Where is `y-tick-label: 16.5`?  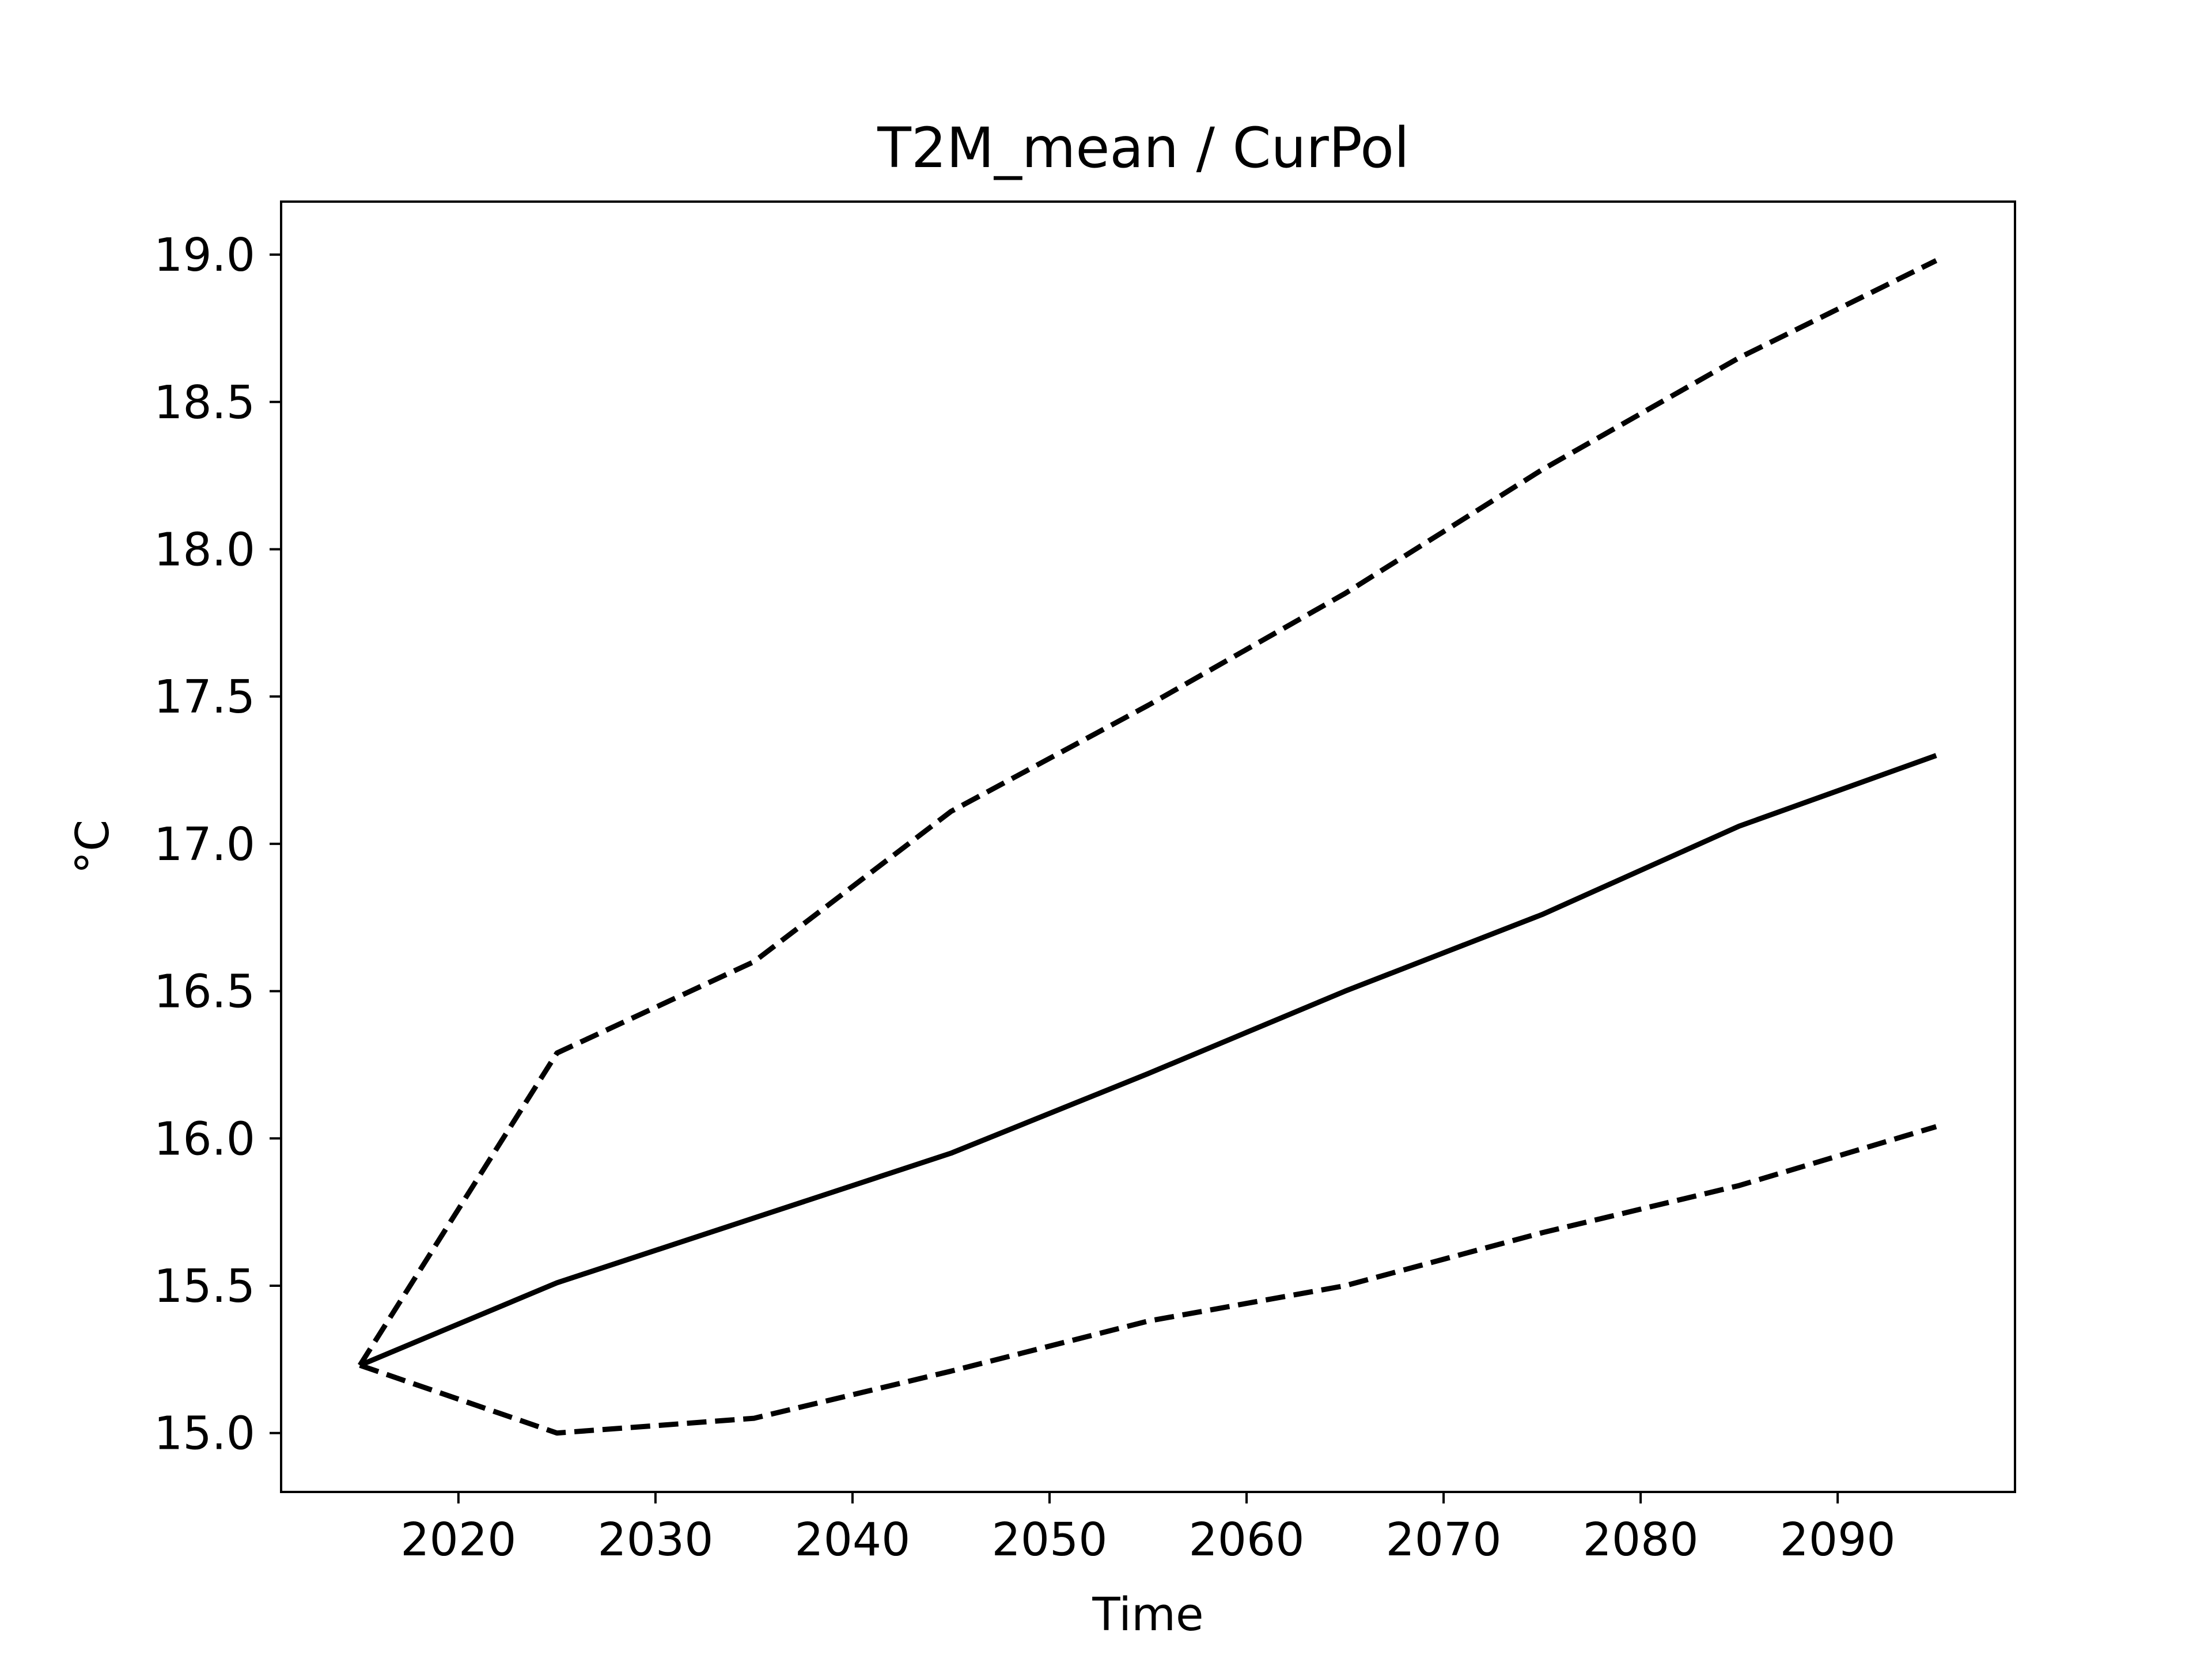
y-tick-label: 16.5 is located at coordinates (204, 991).